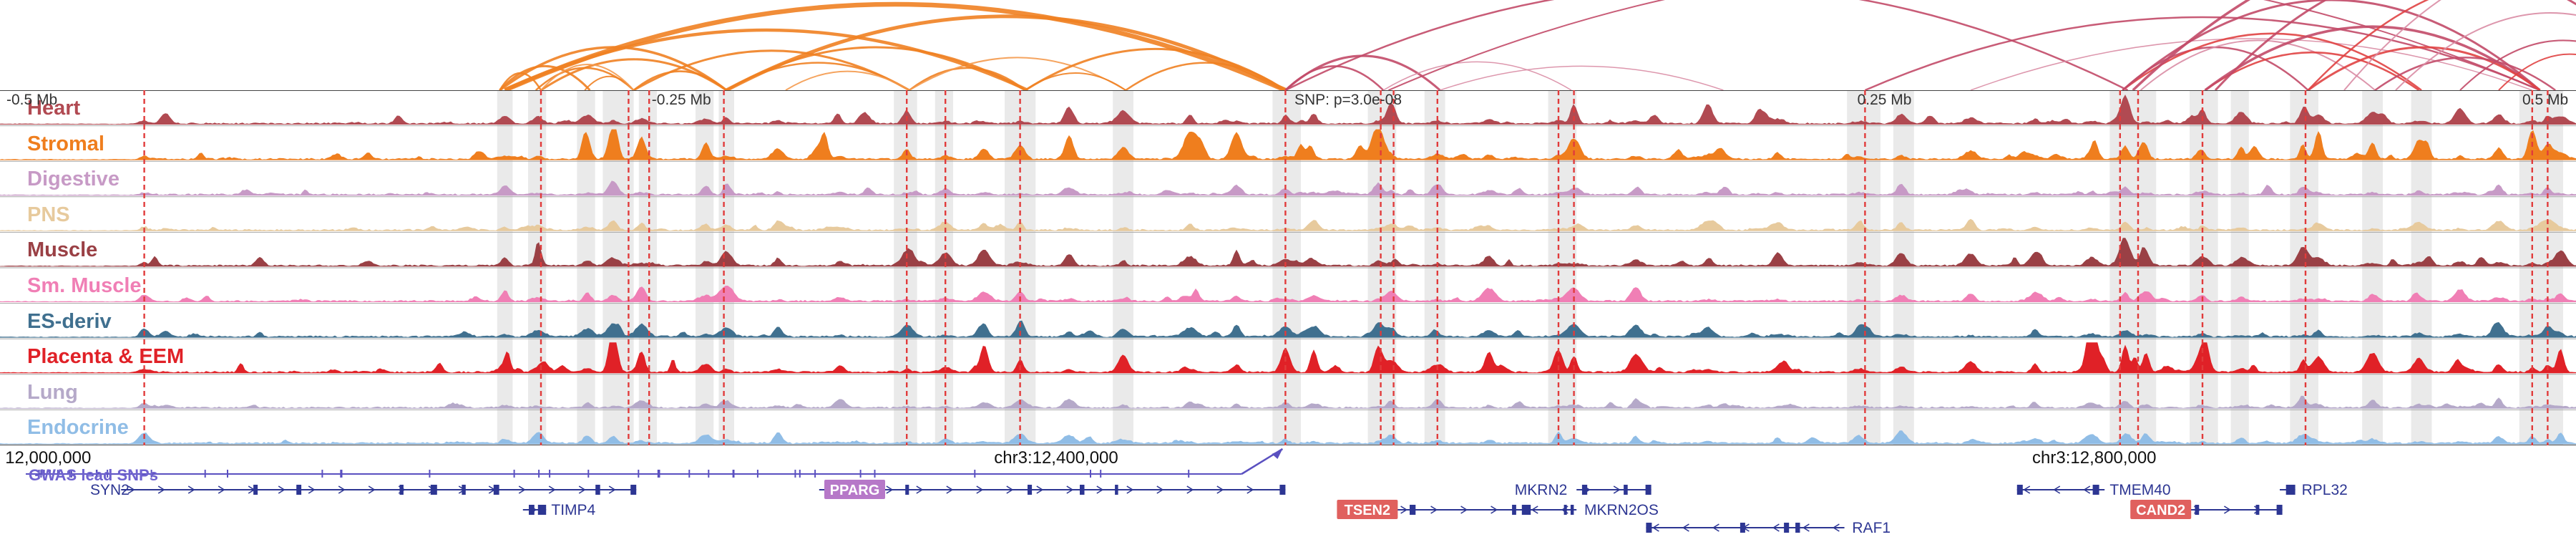 The image size is (2576, 537). I want to click on ruler-label: 0.5 Mb, so click(2545, 100).